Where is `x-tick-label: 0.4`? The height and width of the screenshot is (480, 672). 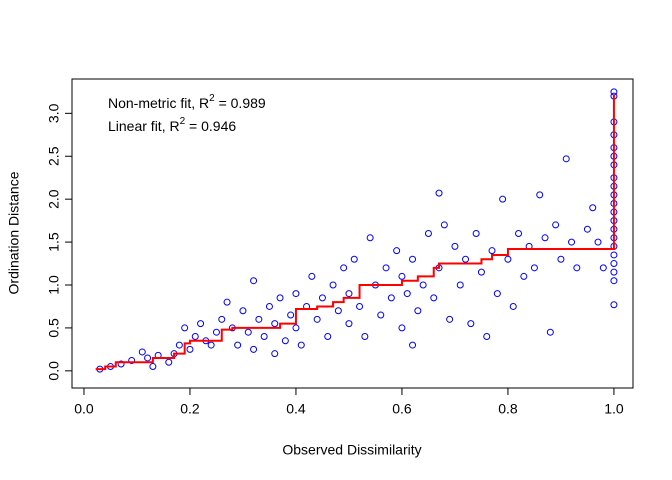
x-tick-label: 0.4 is located at coordinates (296, 409).